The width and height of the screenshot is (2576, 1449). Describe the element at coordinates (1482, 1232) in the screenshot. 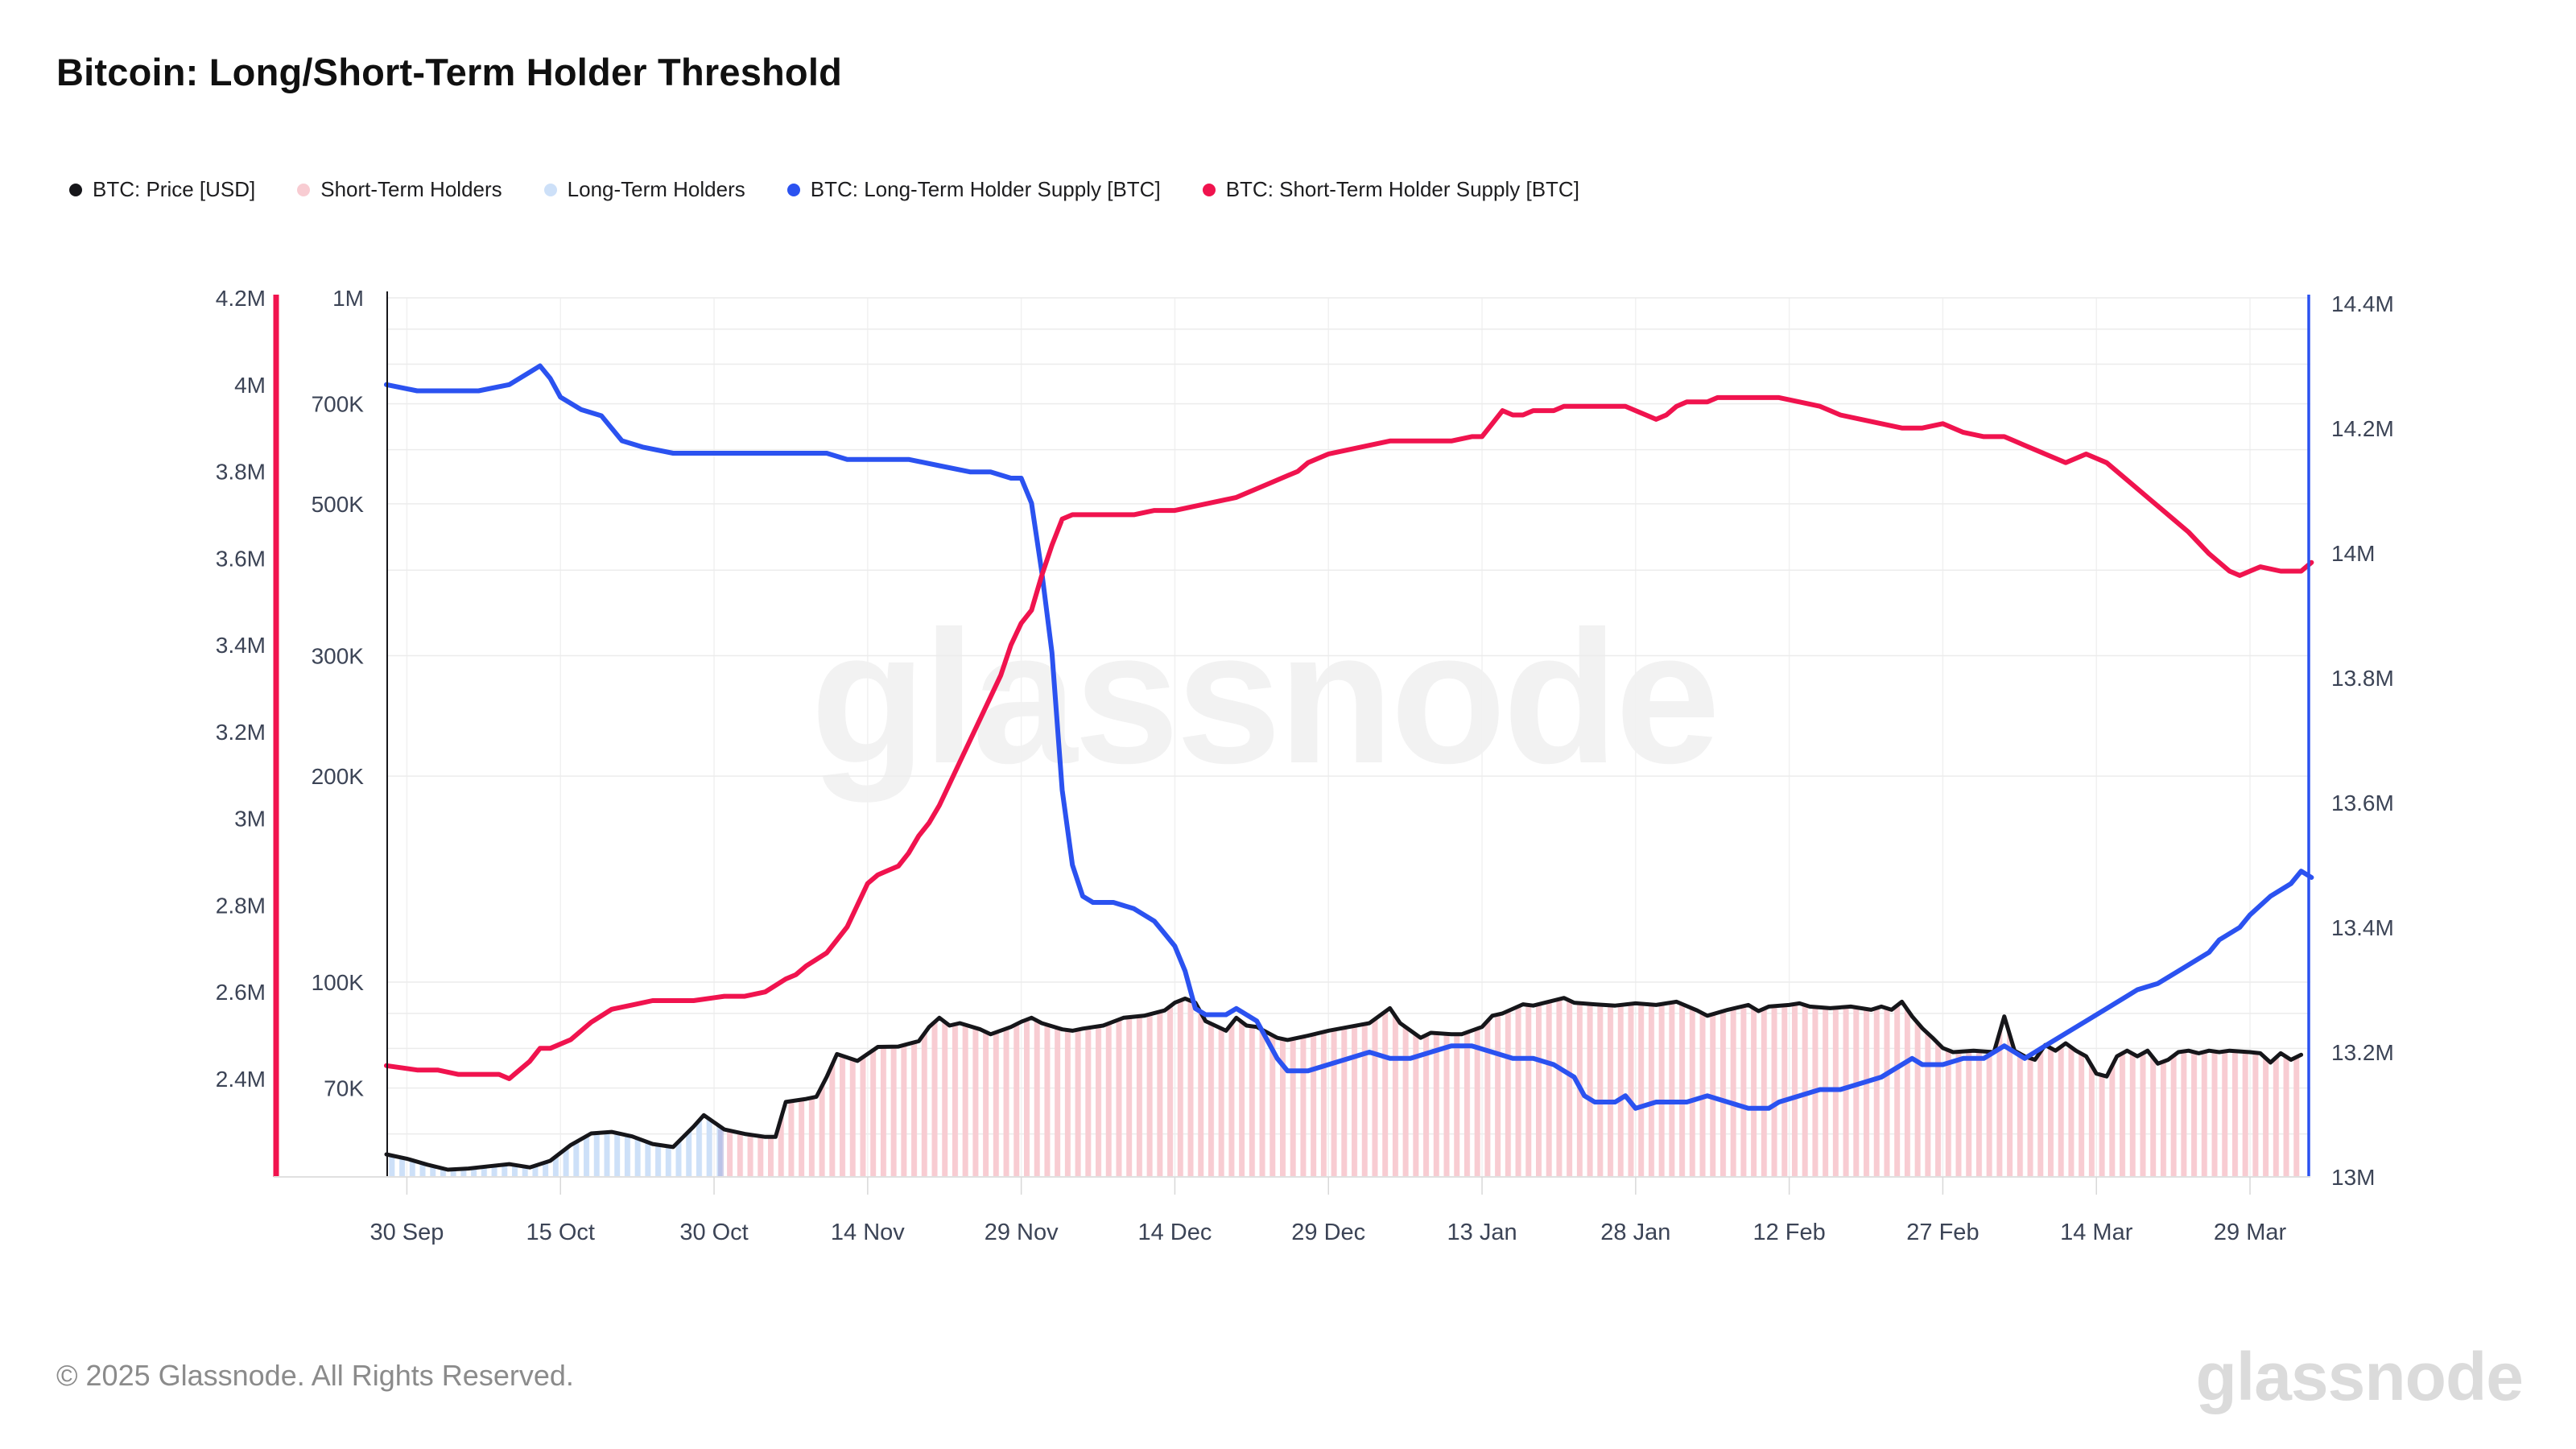

I see `x-axis-tick-label: 13 Jan` at that location.